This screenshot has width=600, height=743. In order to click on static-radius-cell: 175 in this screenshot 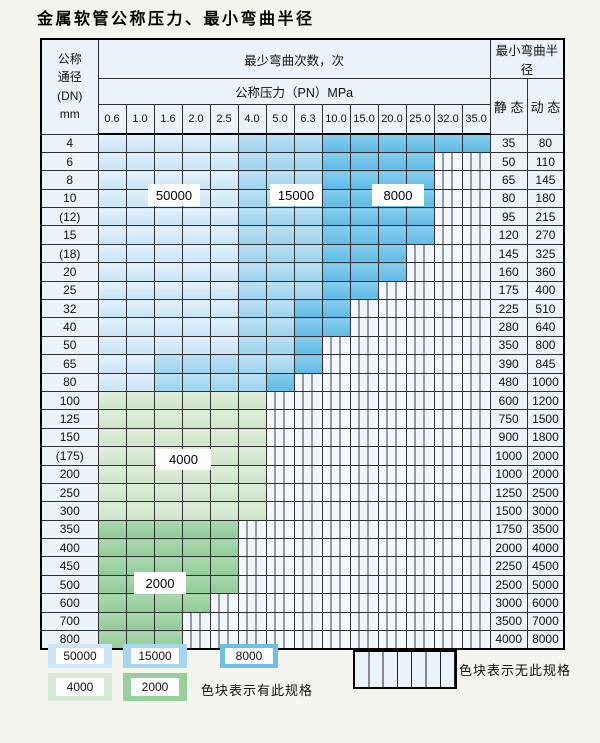, I will do `click(508, 290)`.